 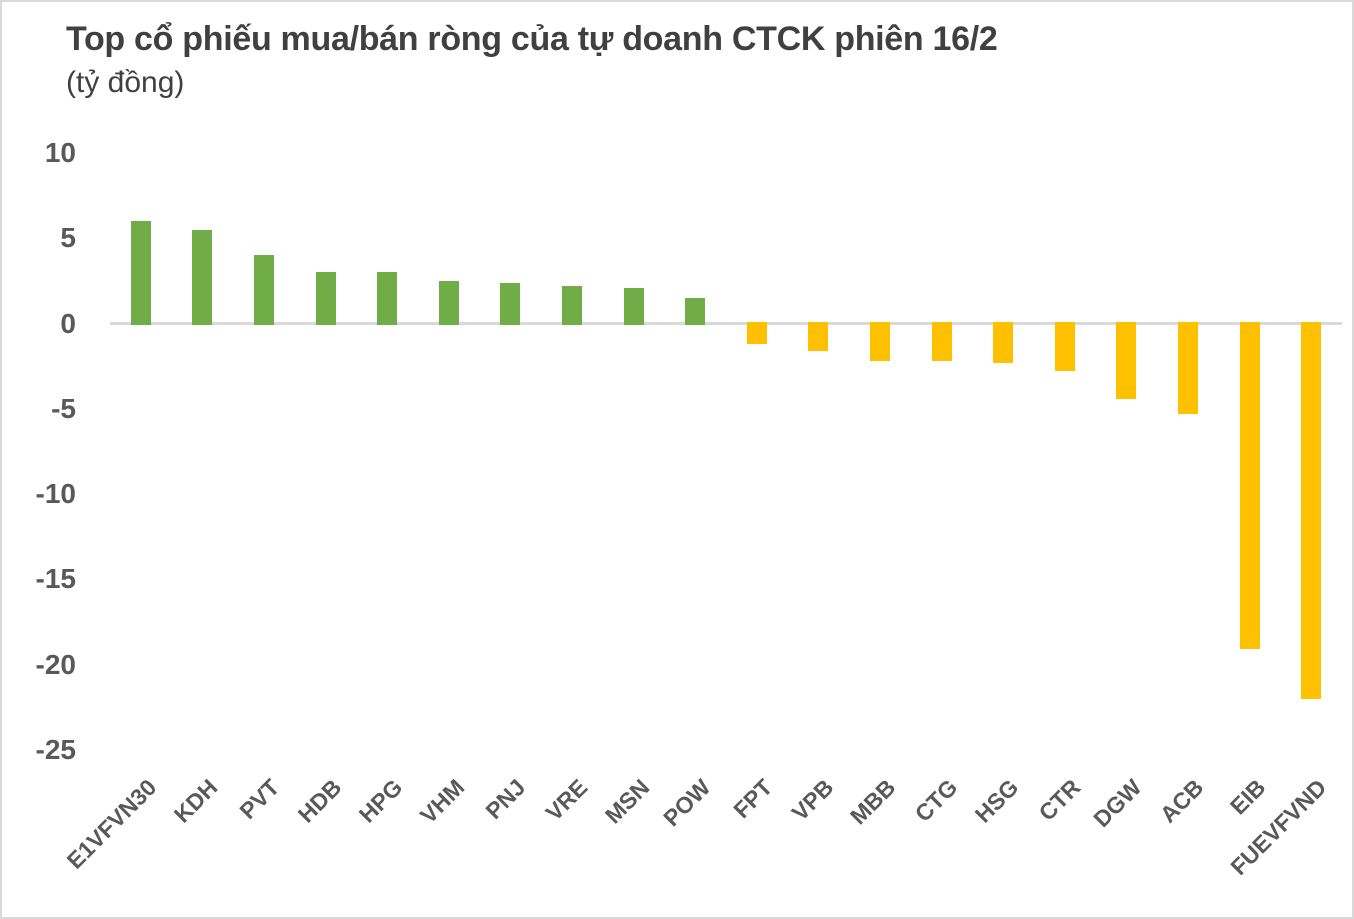 I want to click on y-axis-tick-label: 10, so click(x=60, y=152).